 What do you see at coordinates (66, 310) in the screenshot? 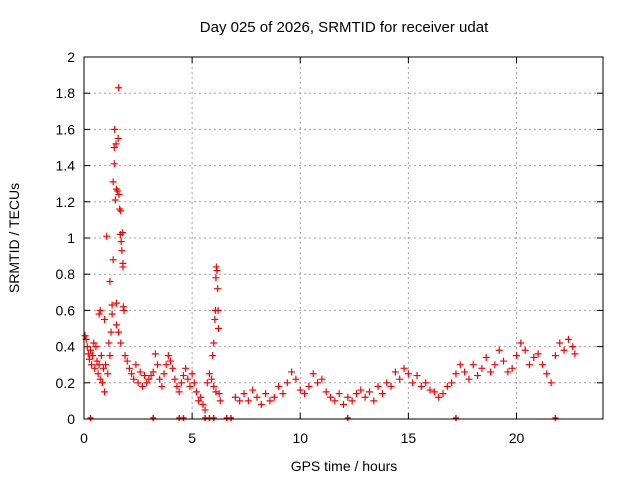
I see `y-tick-label: 0.6` at bounding box center [66, 310].